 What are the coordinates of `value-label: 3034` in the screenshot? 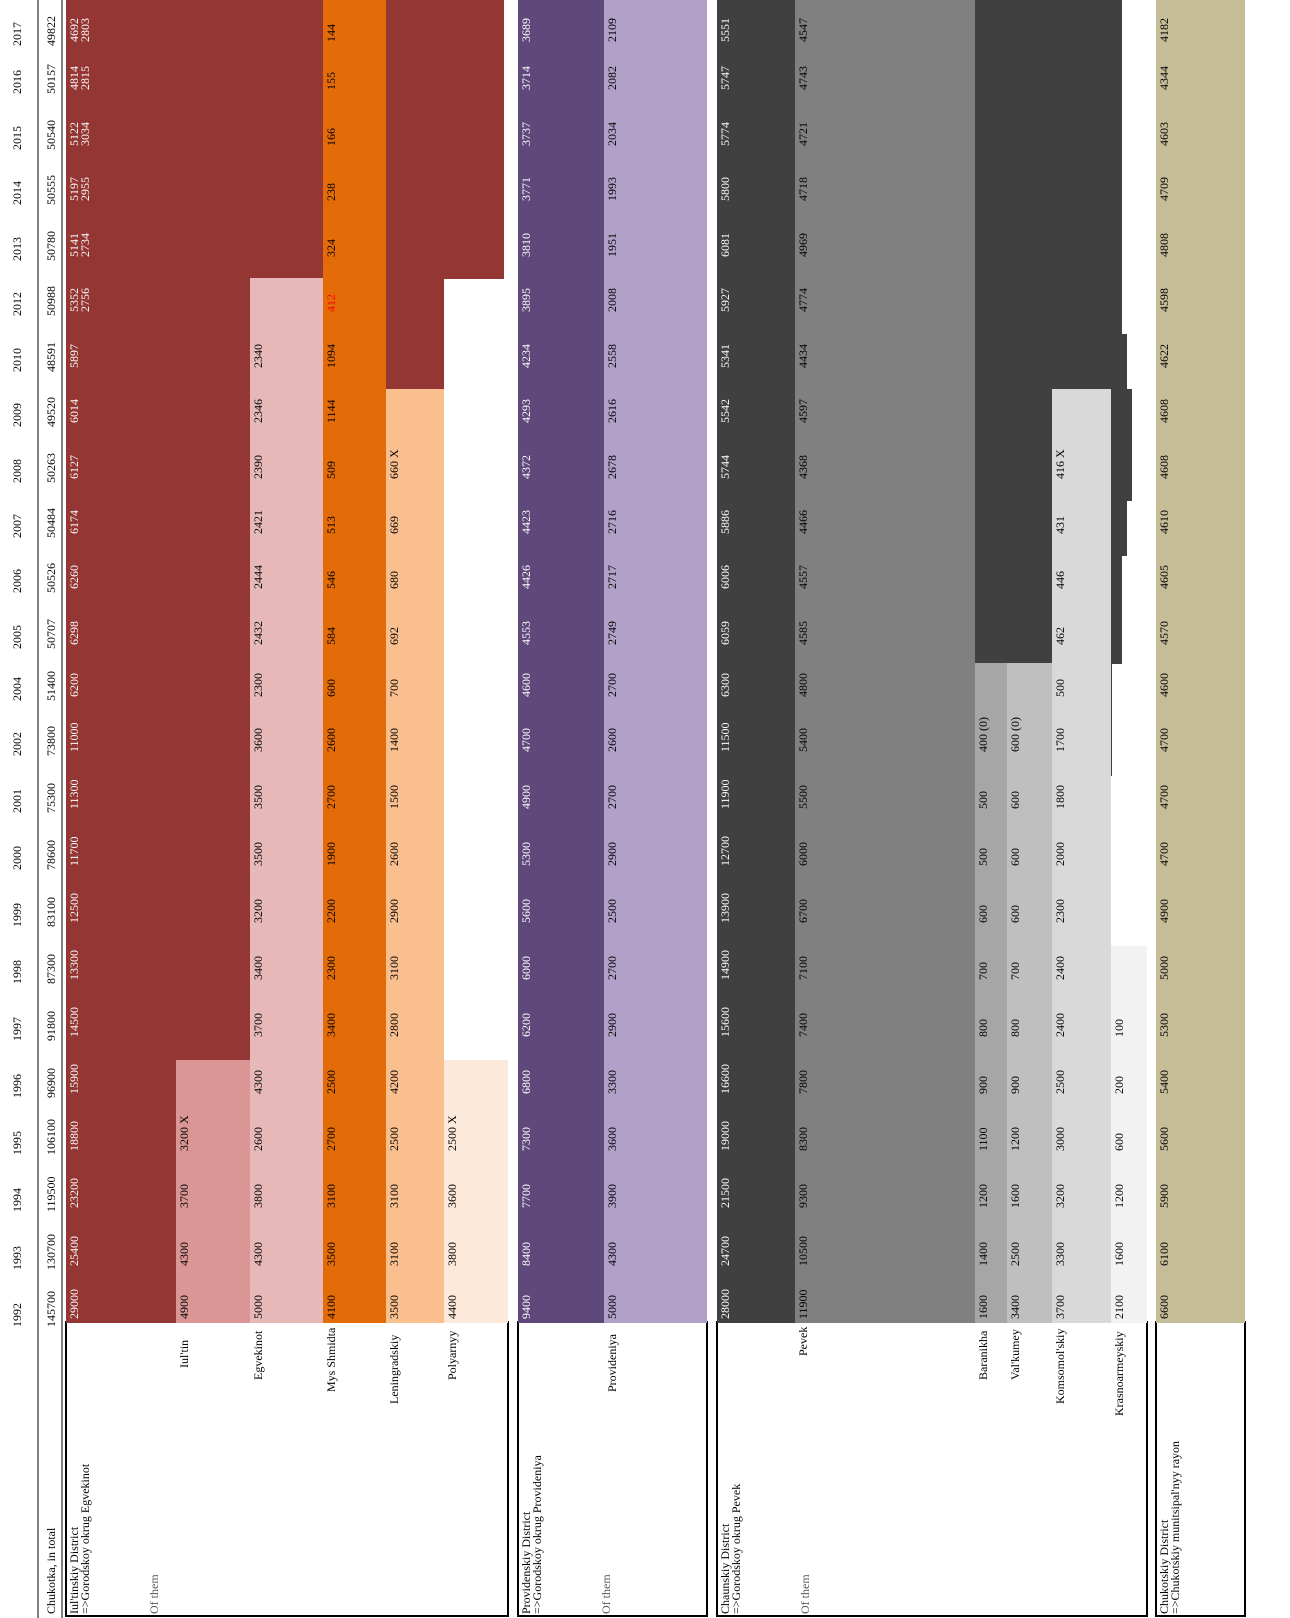 It's located at (85, 134).